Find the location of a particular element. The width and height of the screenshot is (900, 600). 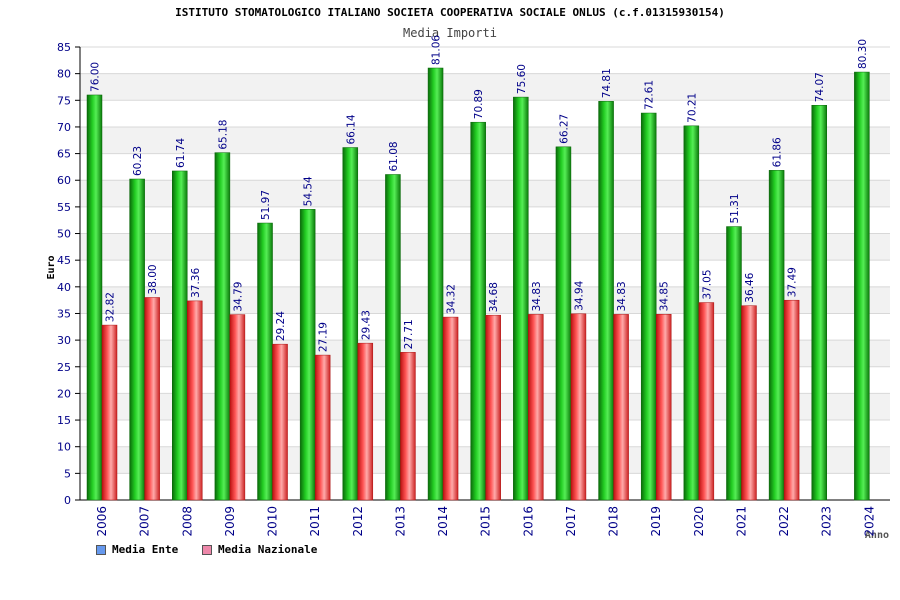

x-tick-label: 2007 is located at coordinates (145, 521).